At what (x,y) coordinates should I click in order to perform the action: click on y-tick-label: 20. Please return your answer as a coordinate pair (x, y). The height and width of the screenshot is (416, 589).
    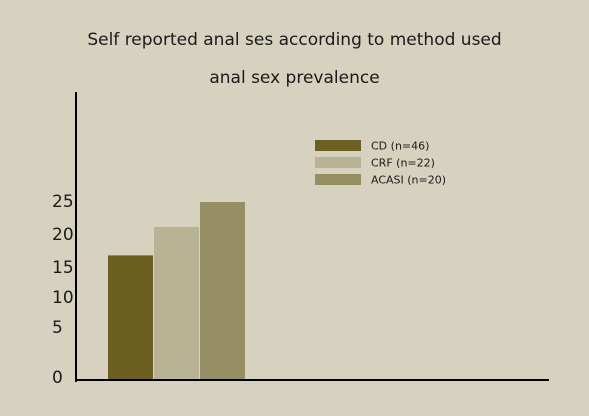
    Looking at the image, I should click on (63, 235).